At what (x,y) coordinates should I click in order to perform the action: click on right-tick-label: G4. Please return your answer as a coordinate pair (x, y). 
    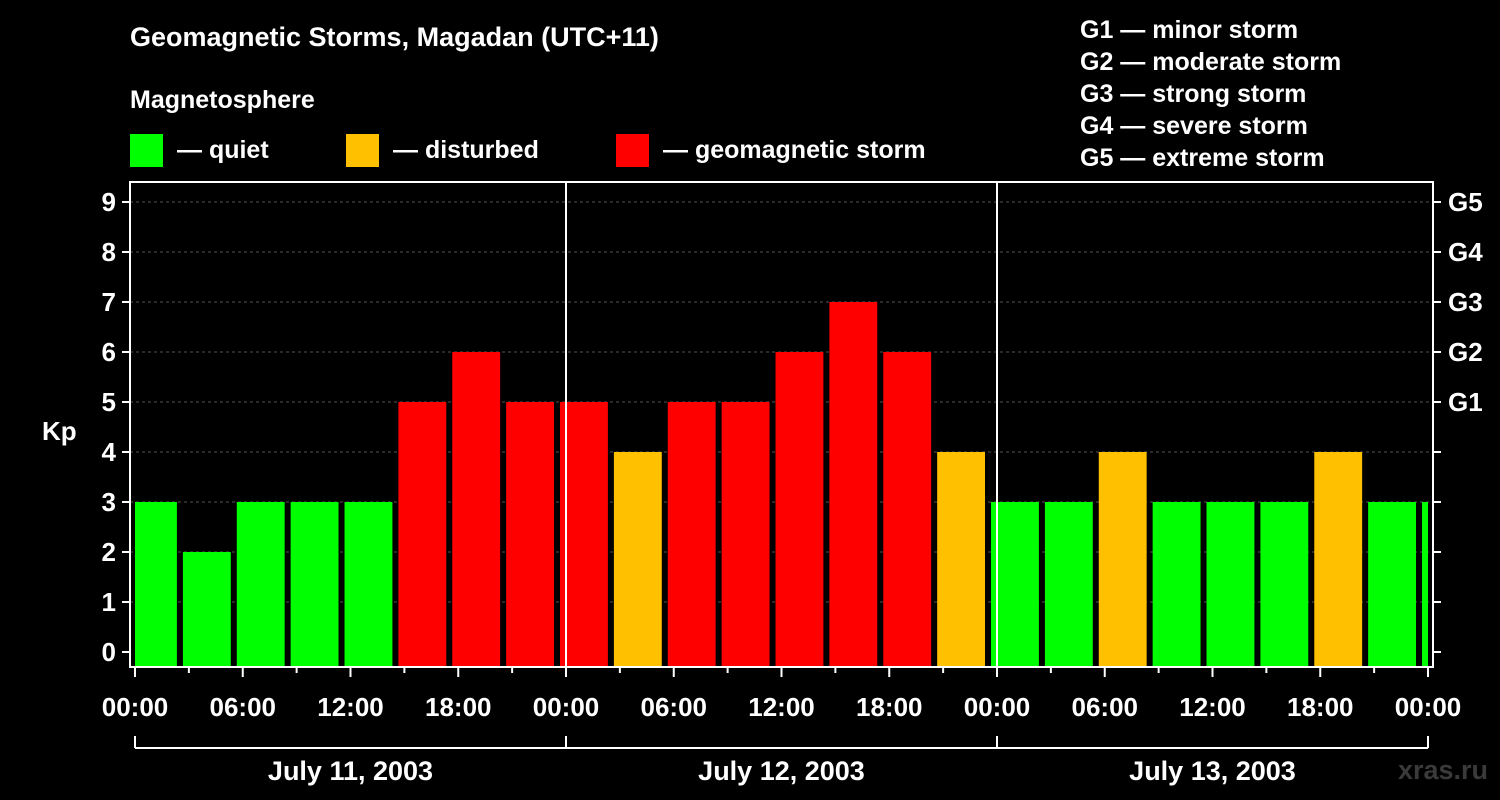
    Looking at the image, I should click on (1465, 252).